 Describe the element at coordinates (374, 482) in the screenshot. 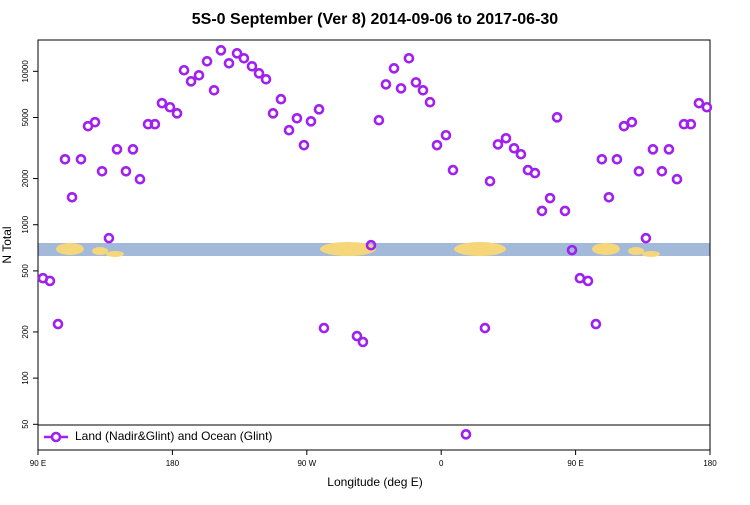

I see `x-axis-label: Longitude (deg E)` at that location.